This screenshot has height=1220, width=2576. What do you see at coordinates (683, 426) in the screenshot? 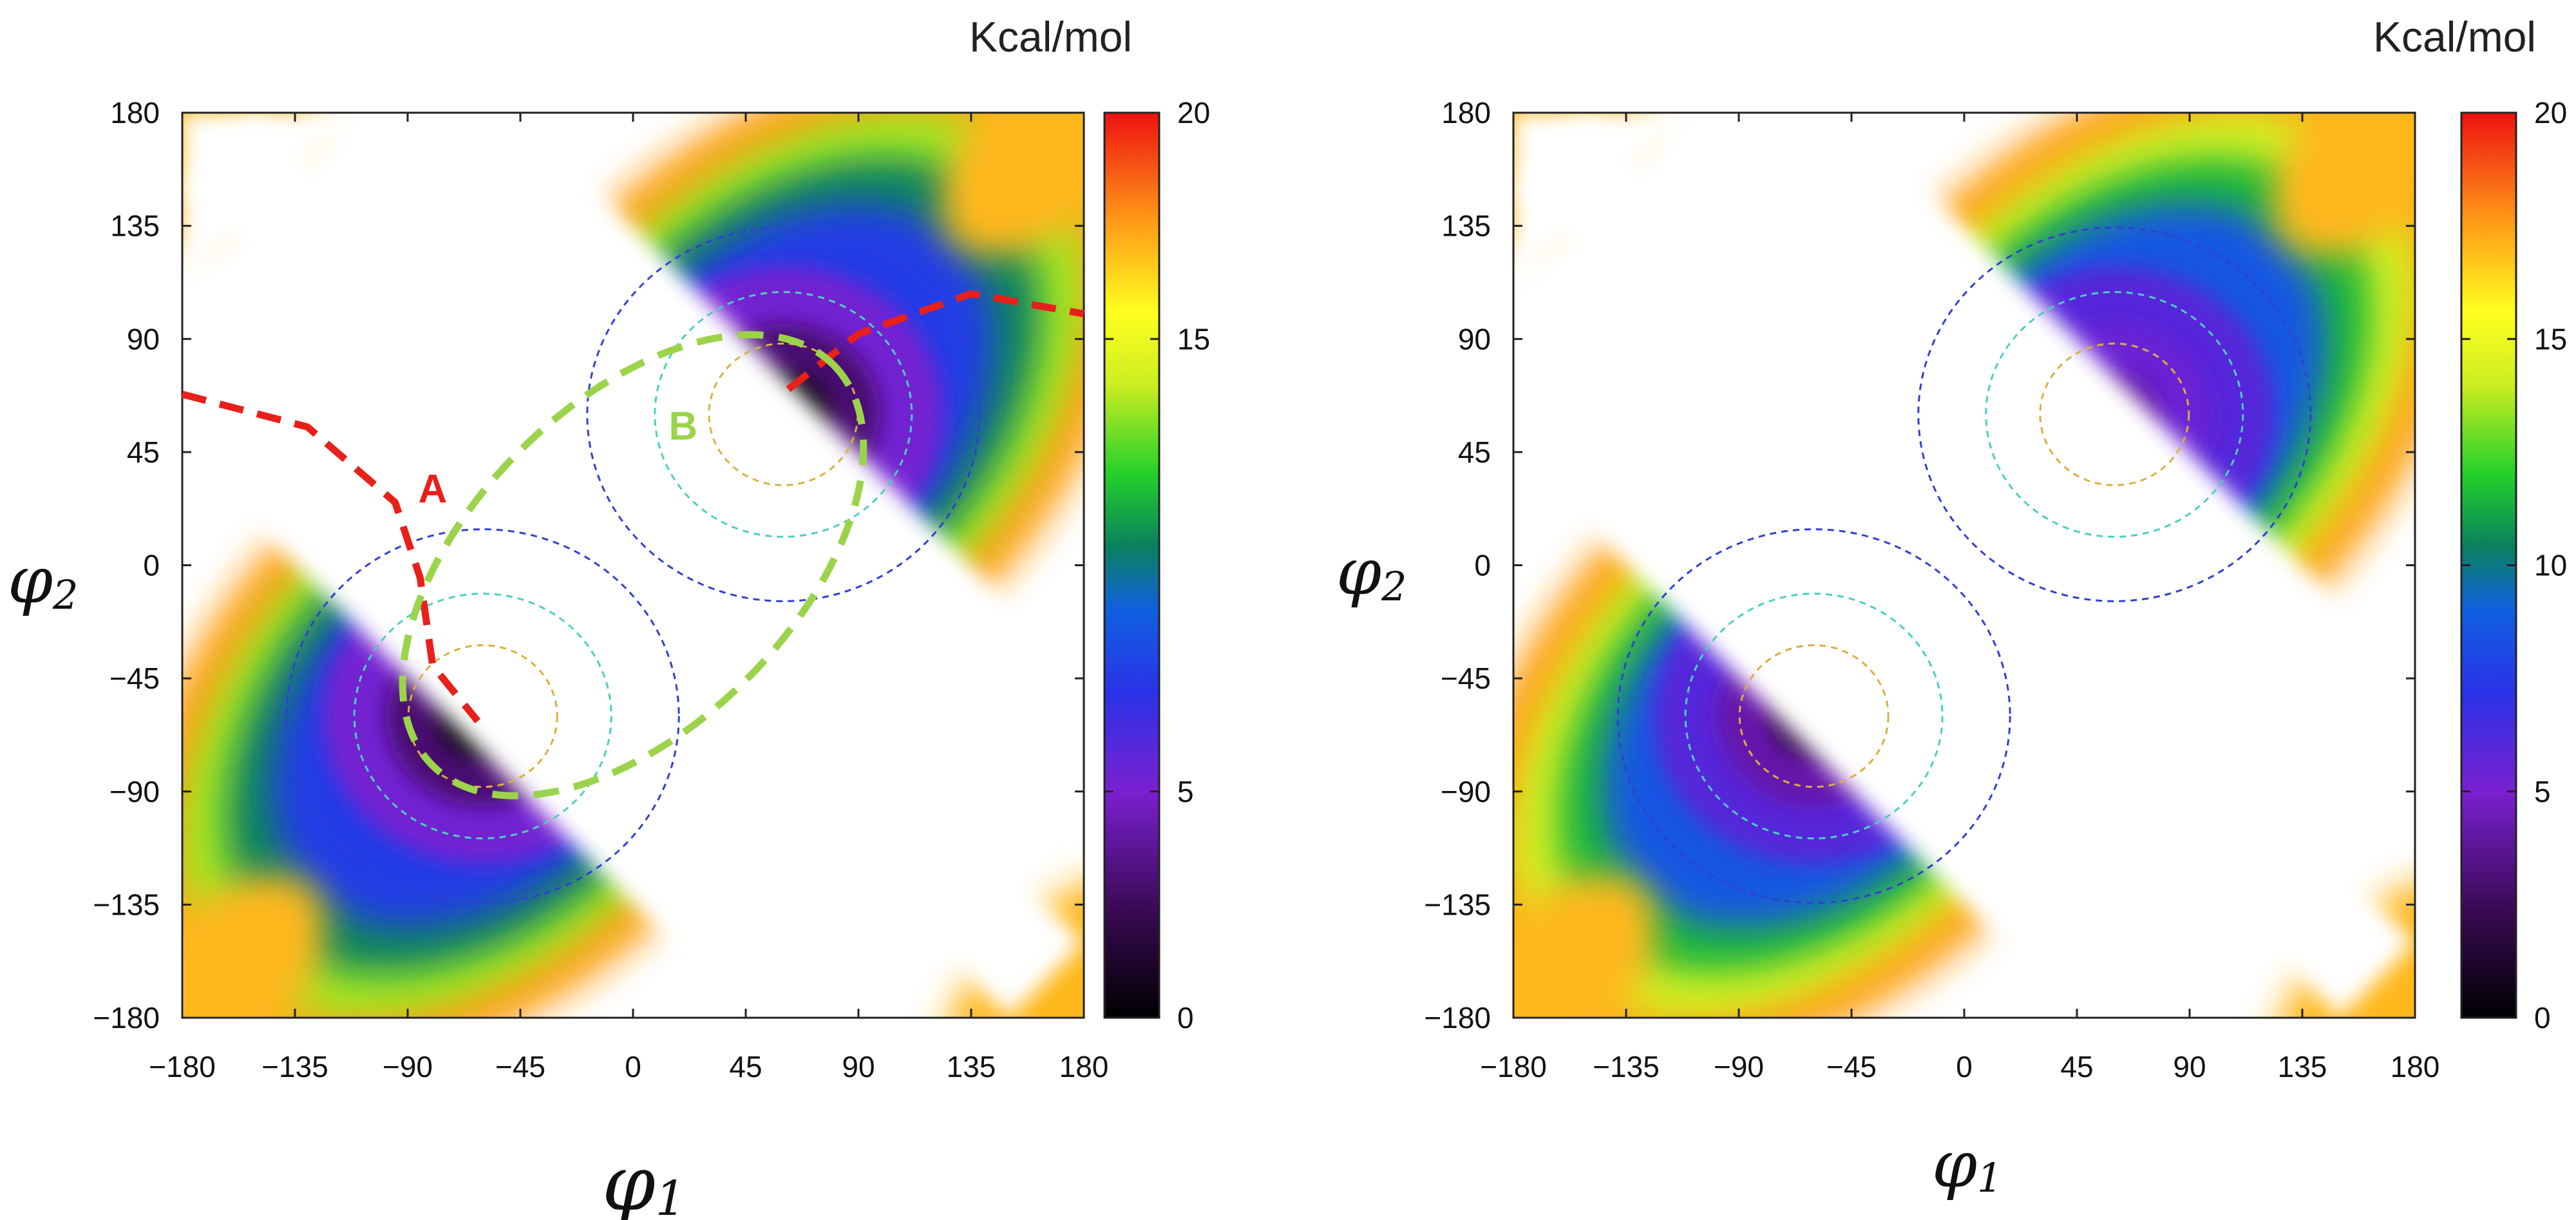
I see `path-label-b: B` at bounding box center [683, 426].